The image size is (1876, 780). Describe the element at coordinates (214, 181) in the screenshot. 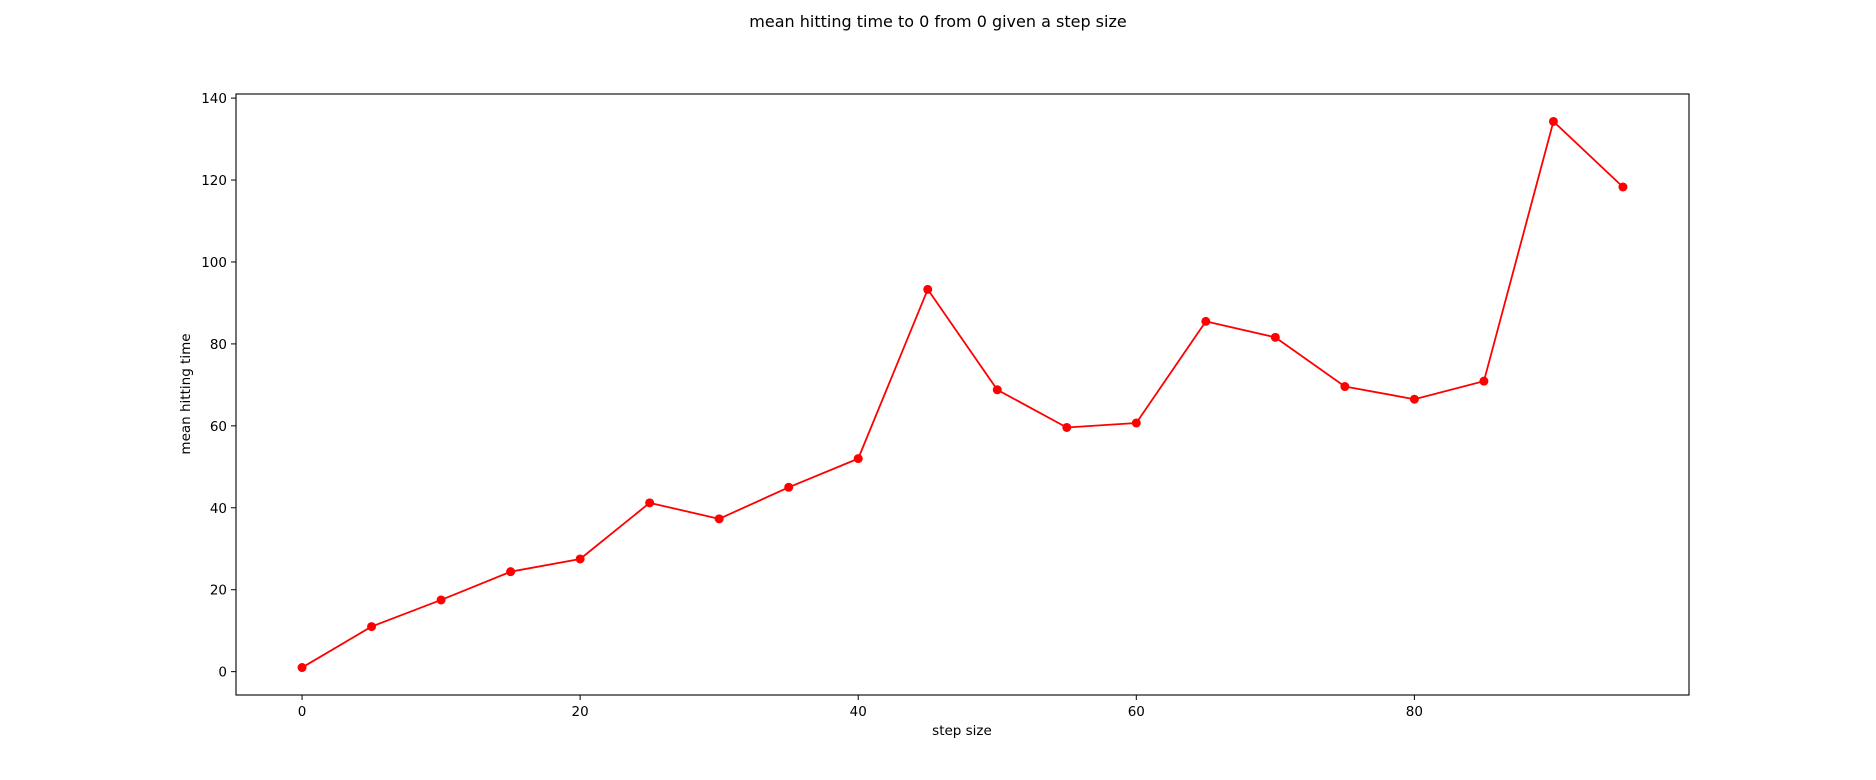

I see `y-tick-label: 120` at that location.